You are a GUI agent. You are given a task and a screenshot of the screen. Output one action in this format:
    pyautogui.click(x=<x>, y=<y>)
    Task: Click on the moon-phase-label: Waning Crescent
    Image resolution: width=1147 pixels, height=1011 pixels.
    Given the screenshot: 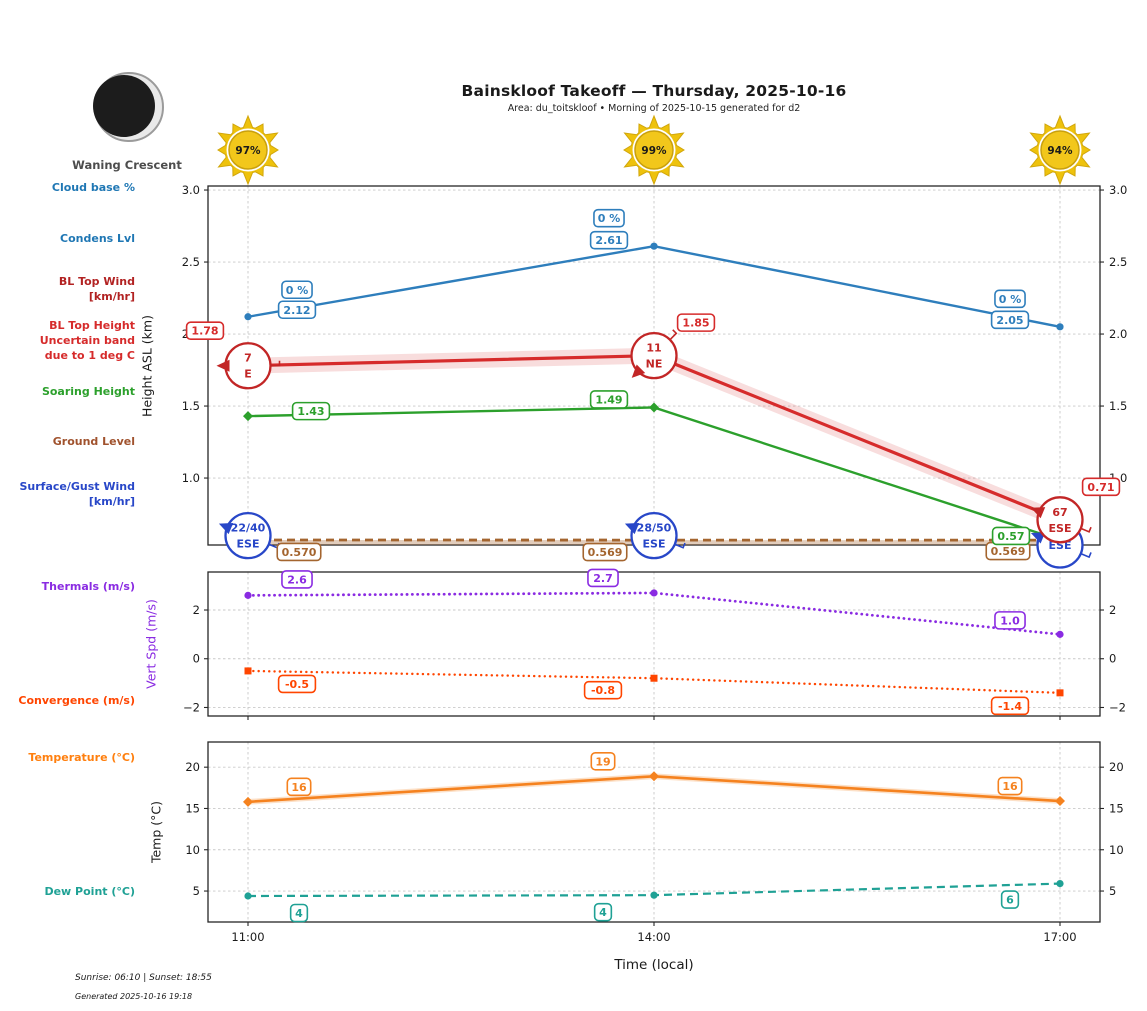 What is the action you would take?
    pyautogui.click(x=127, y=165)
    